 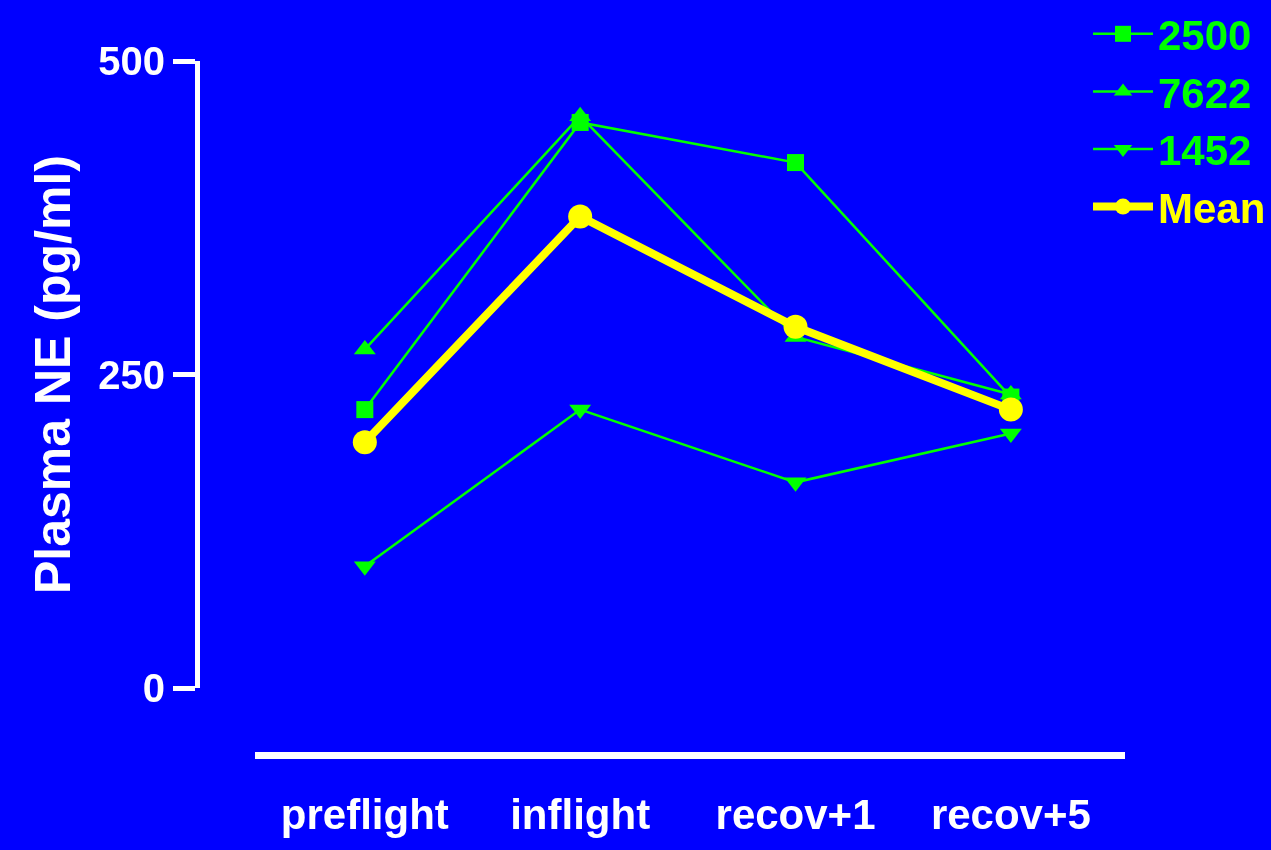 I want to click on x-tick-label: recov+5, so click(x=1010, y=815).